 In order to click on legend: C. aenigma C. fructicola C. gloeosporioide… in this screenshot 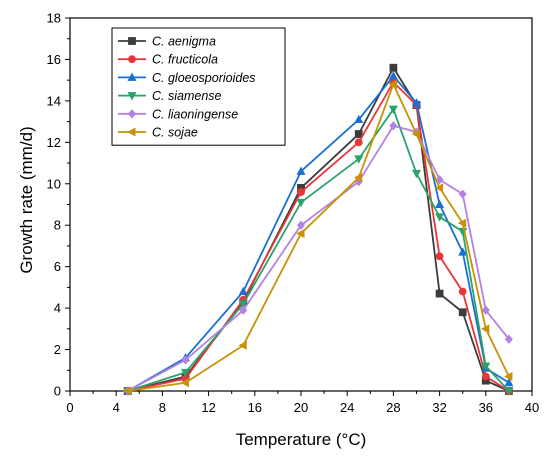, I will do `click(198, 86)`.